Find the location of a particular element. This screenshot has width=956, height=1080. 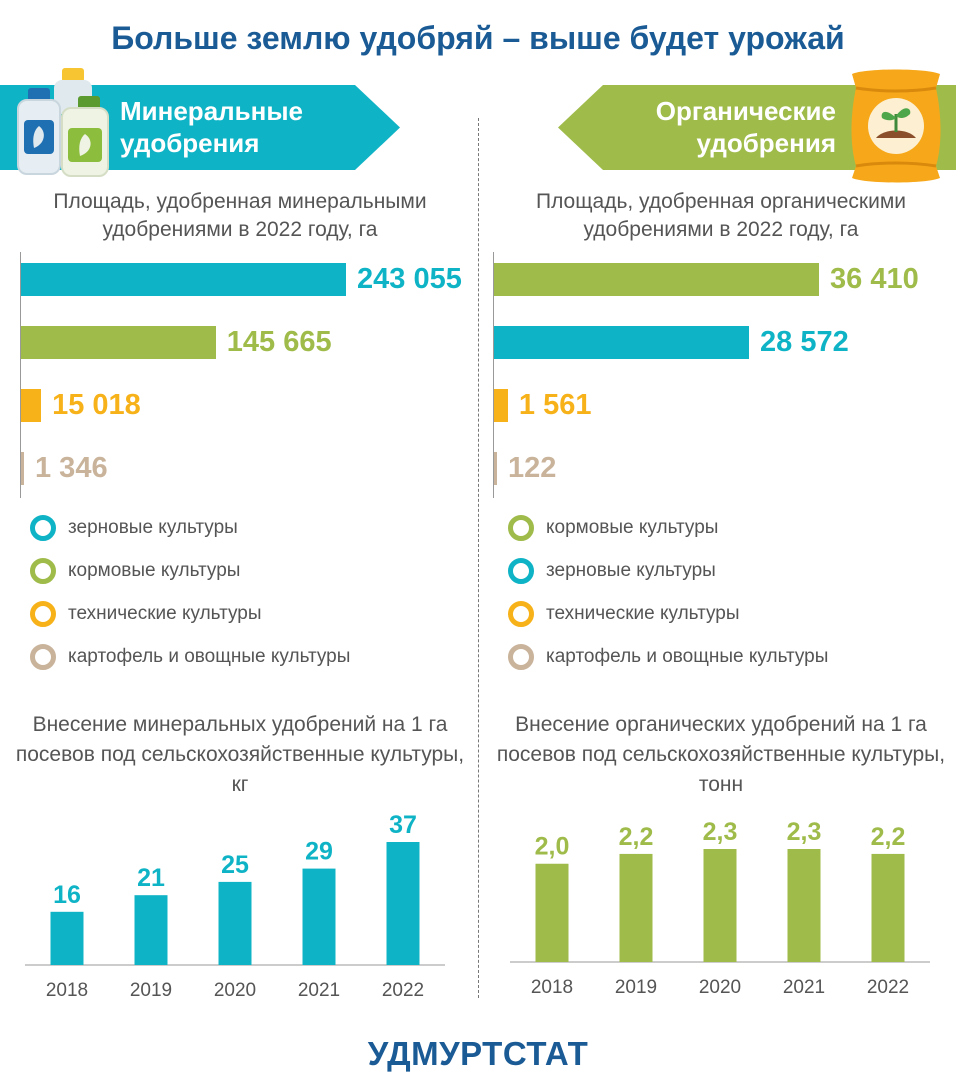

mineral-legend-label: картофель и овощные культуры is located at coordinates (209, 656).